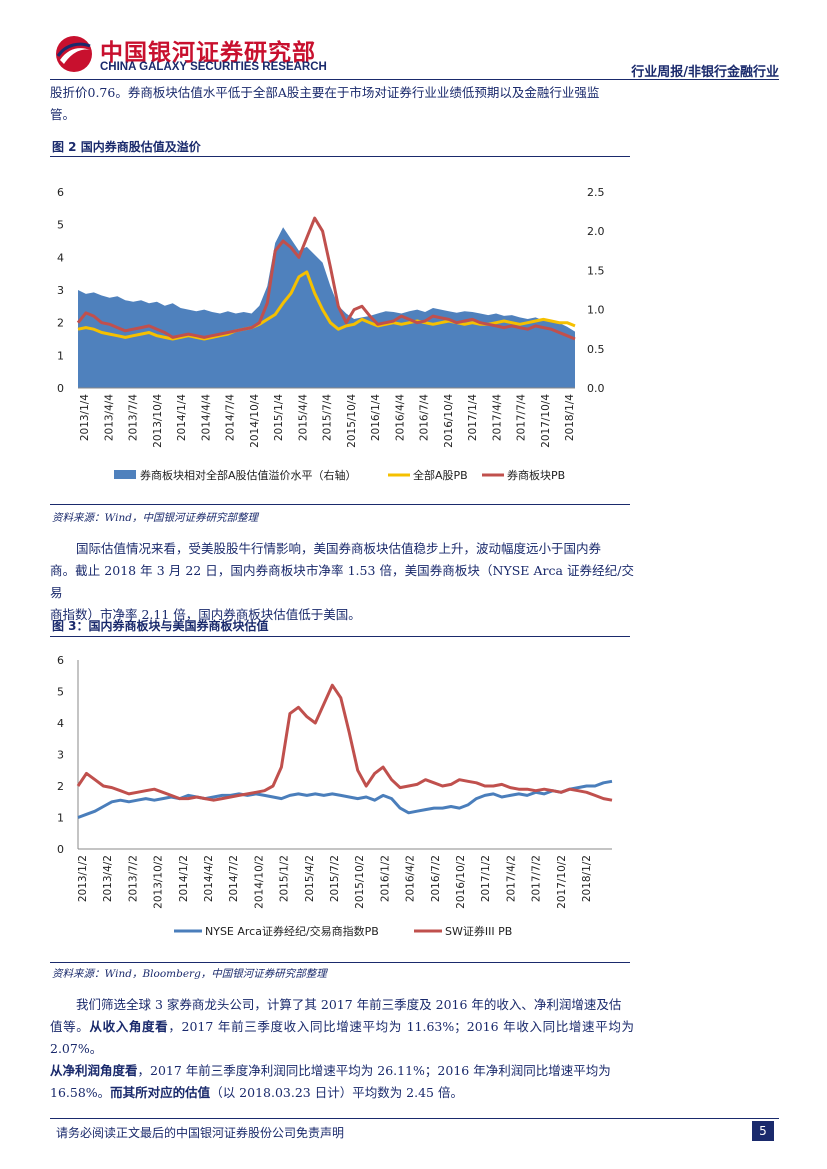 This screenshot has width=827, height=1169. What do you see at coordinates (570, 417) in the screenshot?
I see `x-tick-label: 2018/1/4` at bounding box center [570, 417].